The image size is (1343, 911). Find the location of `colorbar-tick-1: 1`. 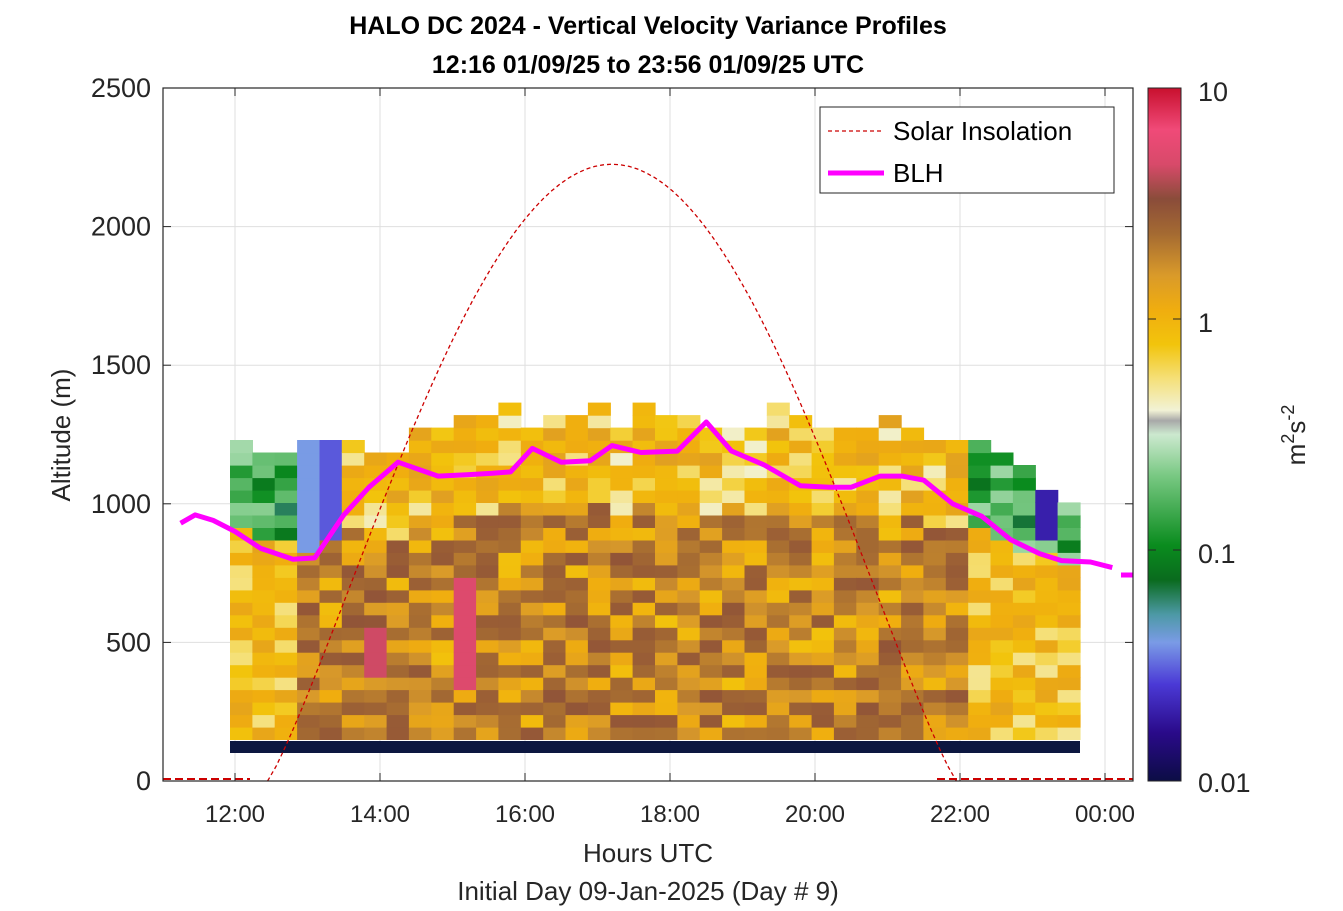

colorbar-tick-1: 1 is located at coordinates (1205, 323).